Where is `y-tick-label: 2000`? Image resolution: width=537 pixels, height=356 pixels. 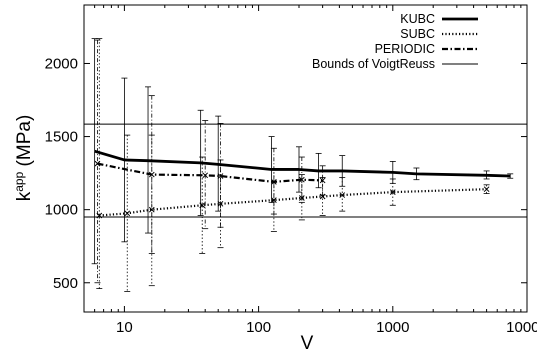 y-tick-label: 2000 is located at coordinates (61, 63).